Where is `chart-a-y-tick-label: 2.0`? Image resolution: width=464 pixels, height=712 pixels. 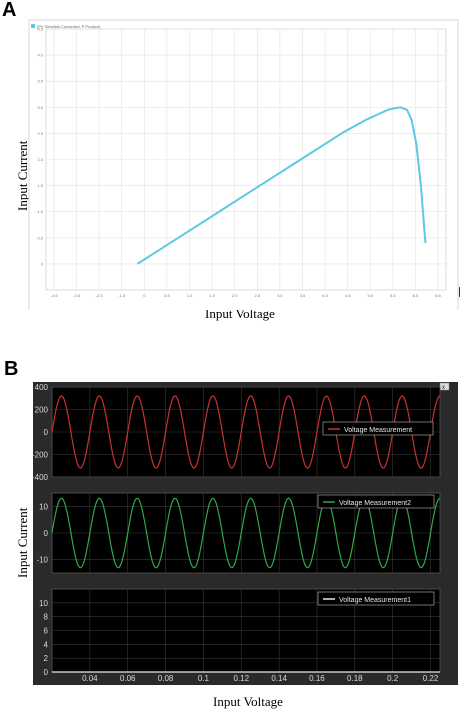 chart-a-y-tick-label: 2.0 is located at coordinates (40, 159).